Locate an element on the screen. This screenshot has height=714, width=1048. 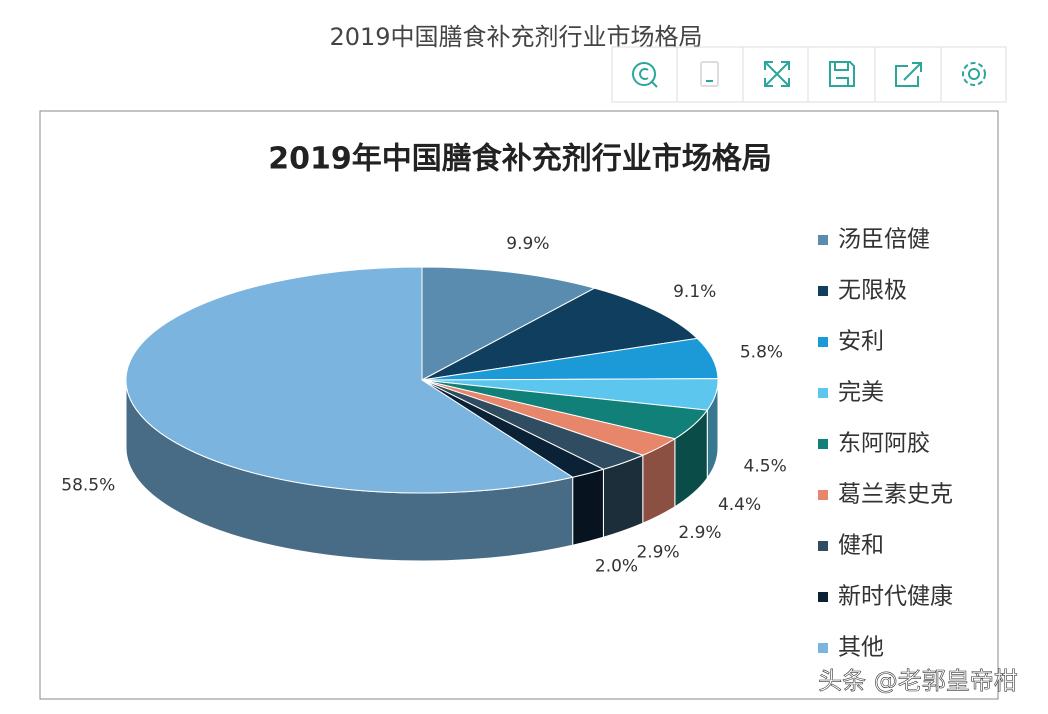
watermark: 头条 @老郭皇帝柑 is located at coordinates (918, 681).